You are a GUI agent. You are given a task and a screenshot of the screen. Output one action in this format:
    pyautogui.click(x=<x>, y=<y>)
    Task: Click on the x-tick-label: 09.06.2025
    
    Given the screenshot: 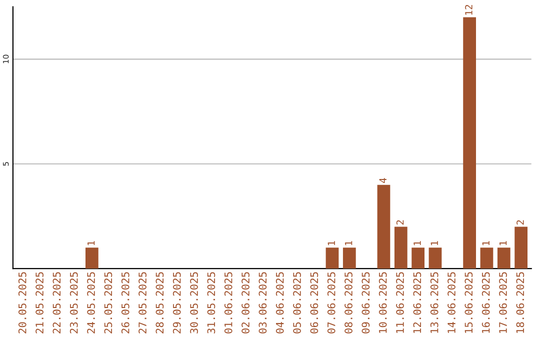 What is the action you would take?
    pyautogui.click(x=366, y=303)
    